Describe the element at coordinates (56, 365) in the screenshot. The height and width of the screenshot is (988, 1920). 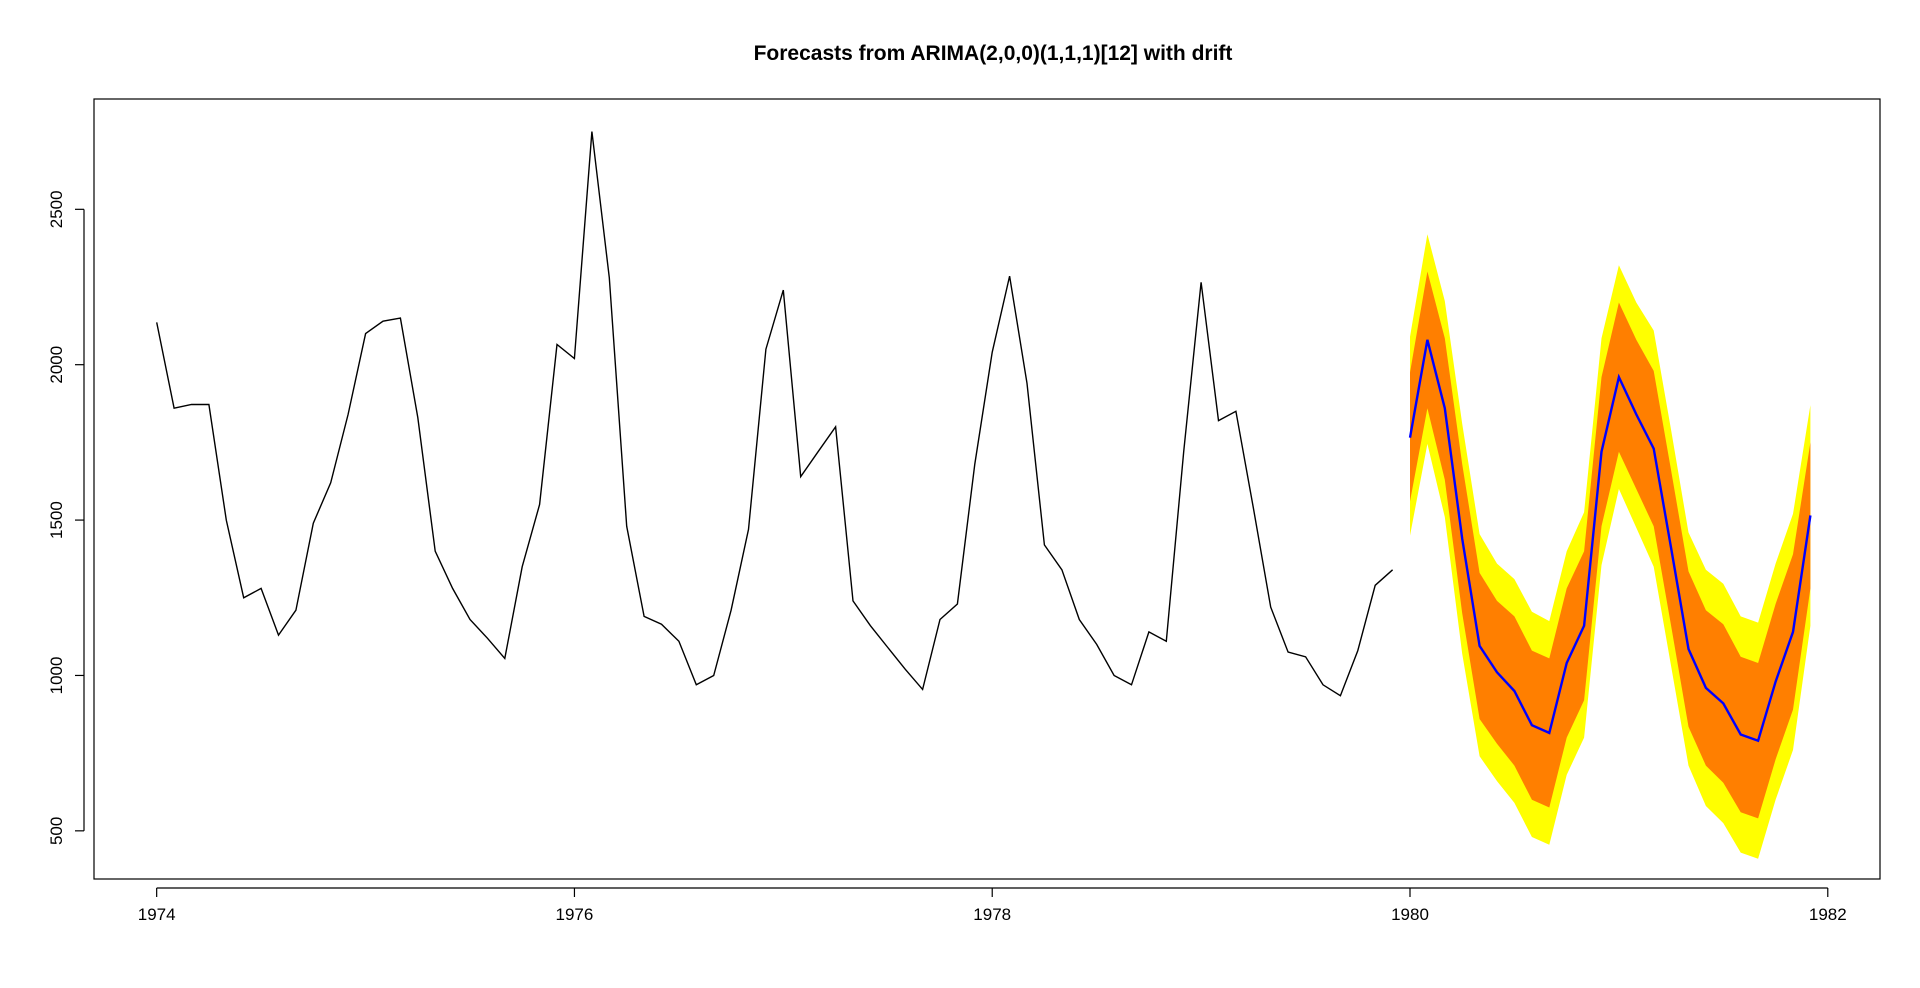
I see `y-tick-label: 2000` at that location.